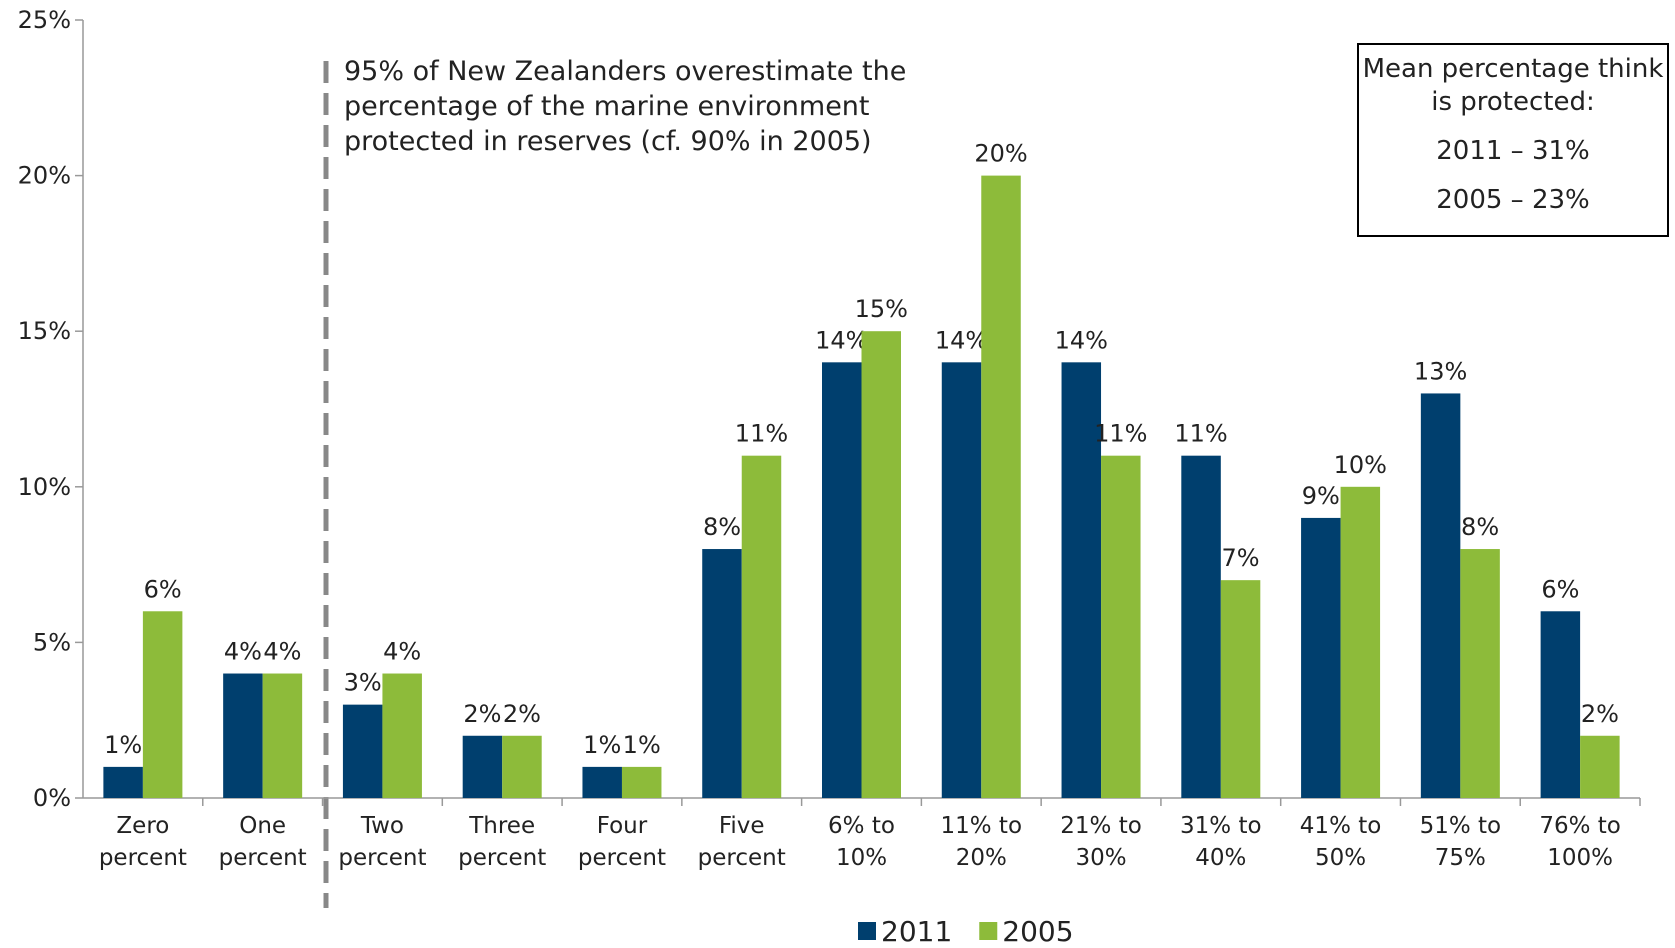 The height and width of the screenshot is (948, 1675). Describe the element at coordinates (1037, 931) in the screenshot. I see `legend-label: 2005` at that location.